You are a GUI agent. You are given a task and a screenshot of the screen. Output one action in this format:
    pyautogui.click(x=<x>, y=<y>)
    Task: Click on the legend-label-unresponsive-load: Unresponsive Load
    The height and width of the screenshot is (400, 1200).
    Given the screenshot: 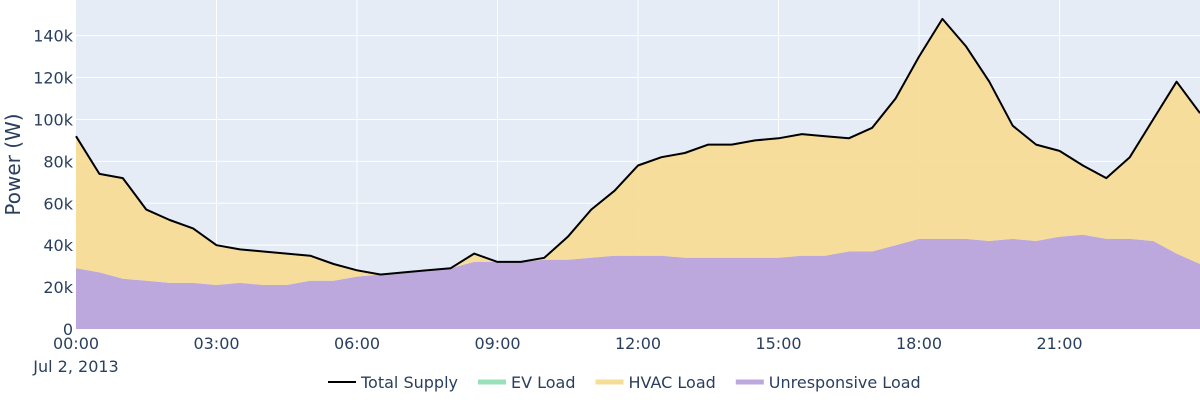 What is the action you would take?
    pyautogui.click(x=845, y=382)
    